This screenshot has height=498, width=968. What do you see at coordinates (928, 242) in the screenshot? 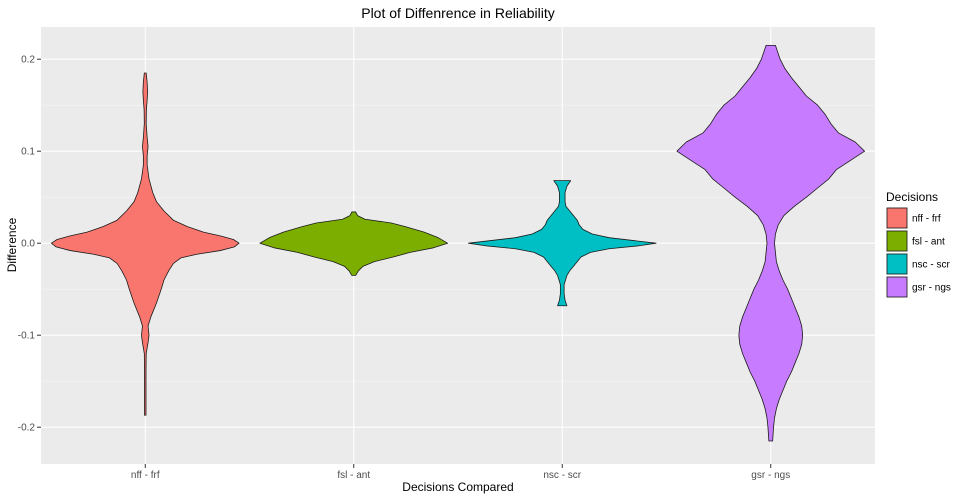
I see `legend-label: fsl - ant` at bounding box center [928, 242].